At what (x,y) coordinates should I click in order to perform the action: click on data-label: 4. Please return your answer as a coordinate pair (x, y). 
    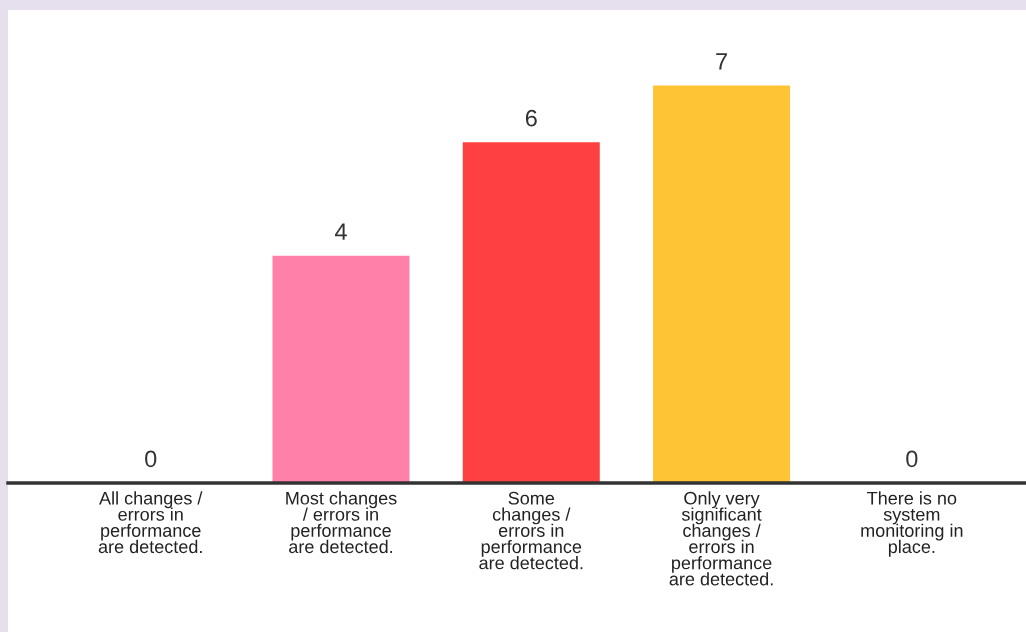
    Looking at the image, I should click on (340, 231).